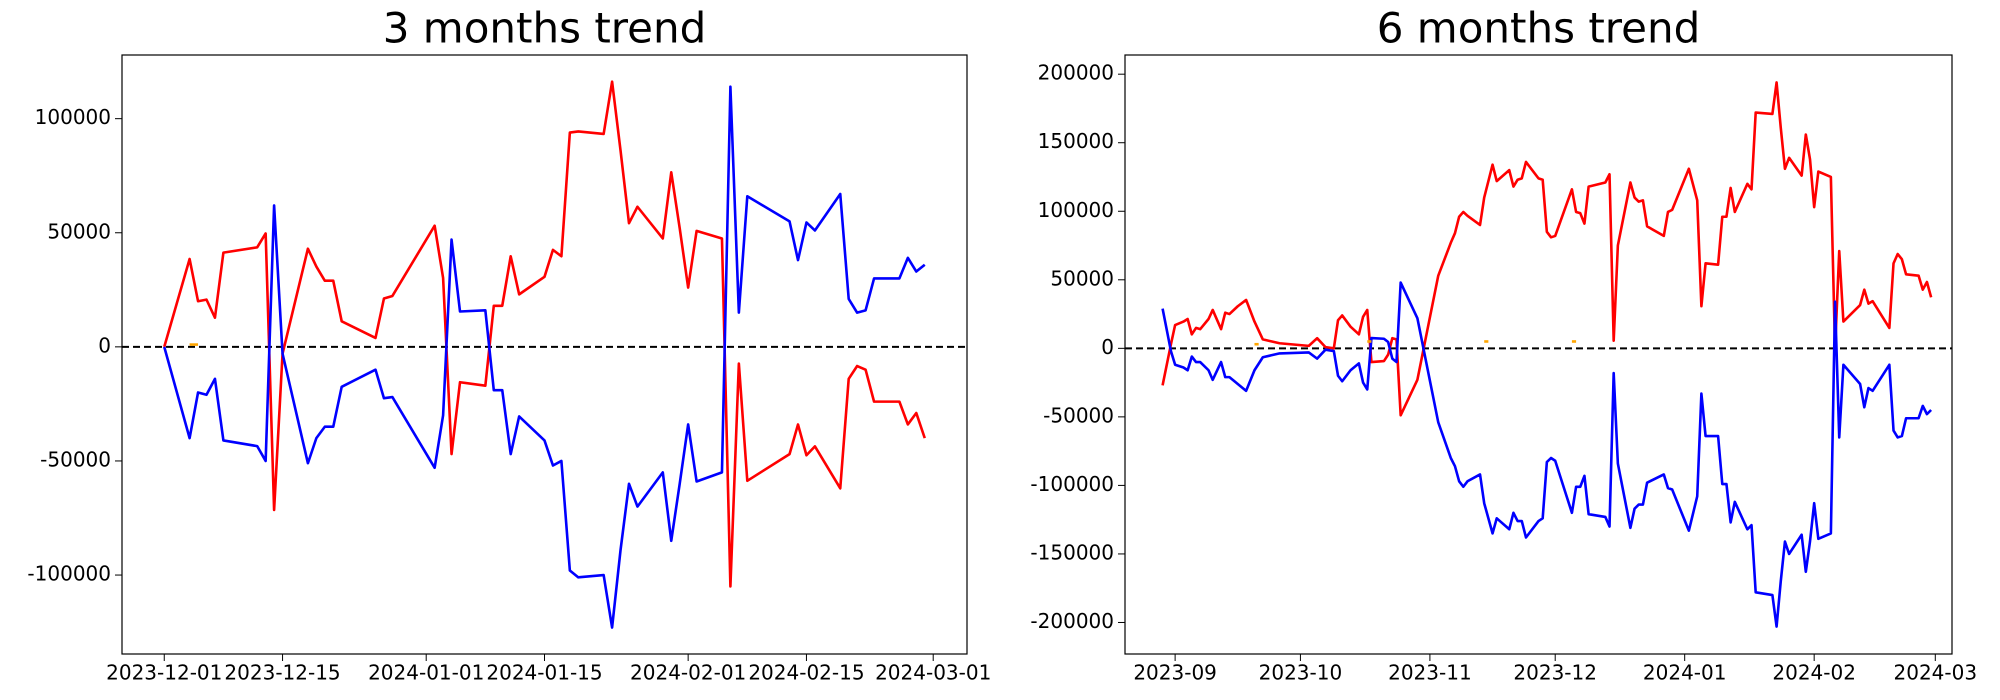 This screenshot has height=700, width=2000. I want to click on y-tick-label: 200000, so click(1076, 73).